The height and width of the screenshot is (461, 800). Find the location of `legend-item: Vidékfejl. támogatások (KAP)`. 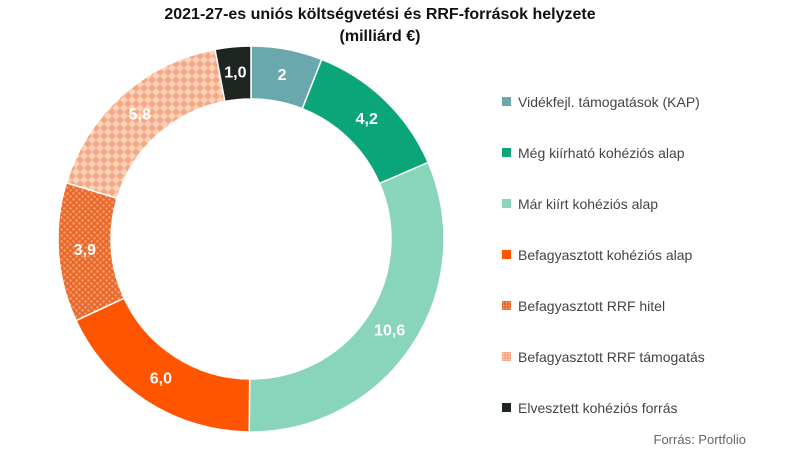

legend-item: Vidékfejl. támogatások (KAP) is located at coordinates (647, 101).